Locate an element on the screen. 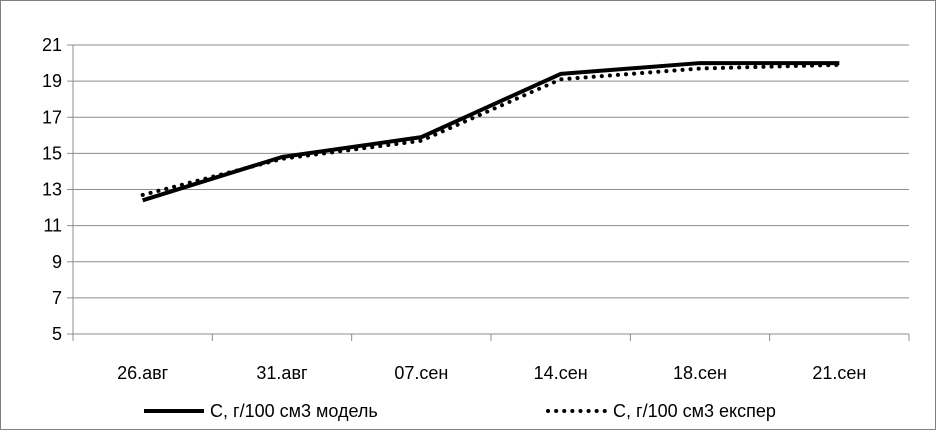 Image resolution: width=936 pixels, height=434 pixels. x-tick-label: 21.сен is located at coordinates (839, 373).